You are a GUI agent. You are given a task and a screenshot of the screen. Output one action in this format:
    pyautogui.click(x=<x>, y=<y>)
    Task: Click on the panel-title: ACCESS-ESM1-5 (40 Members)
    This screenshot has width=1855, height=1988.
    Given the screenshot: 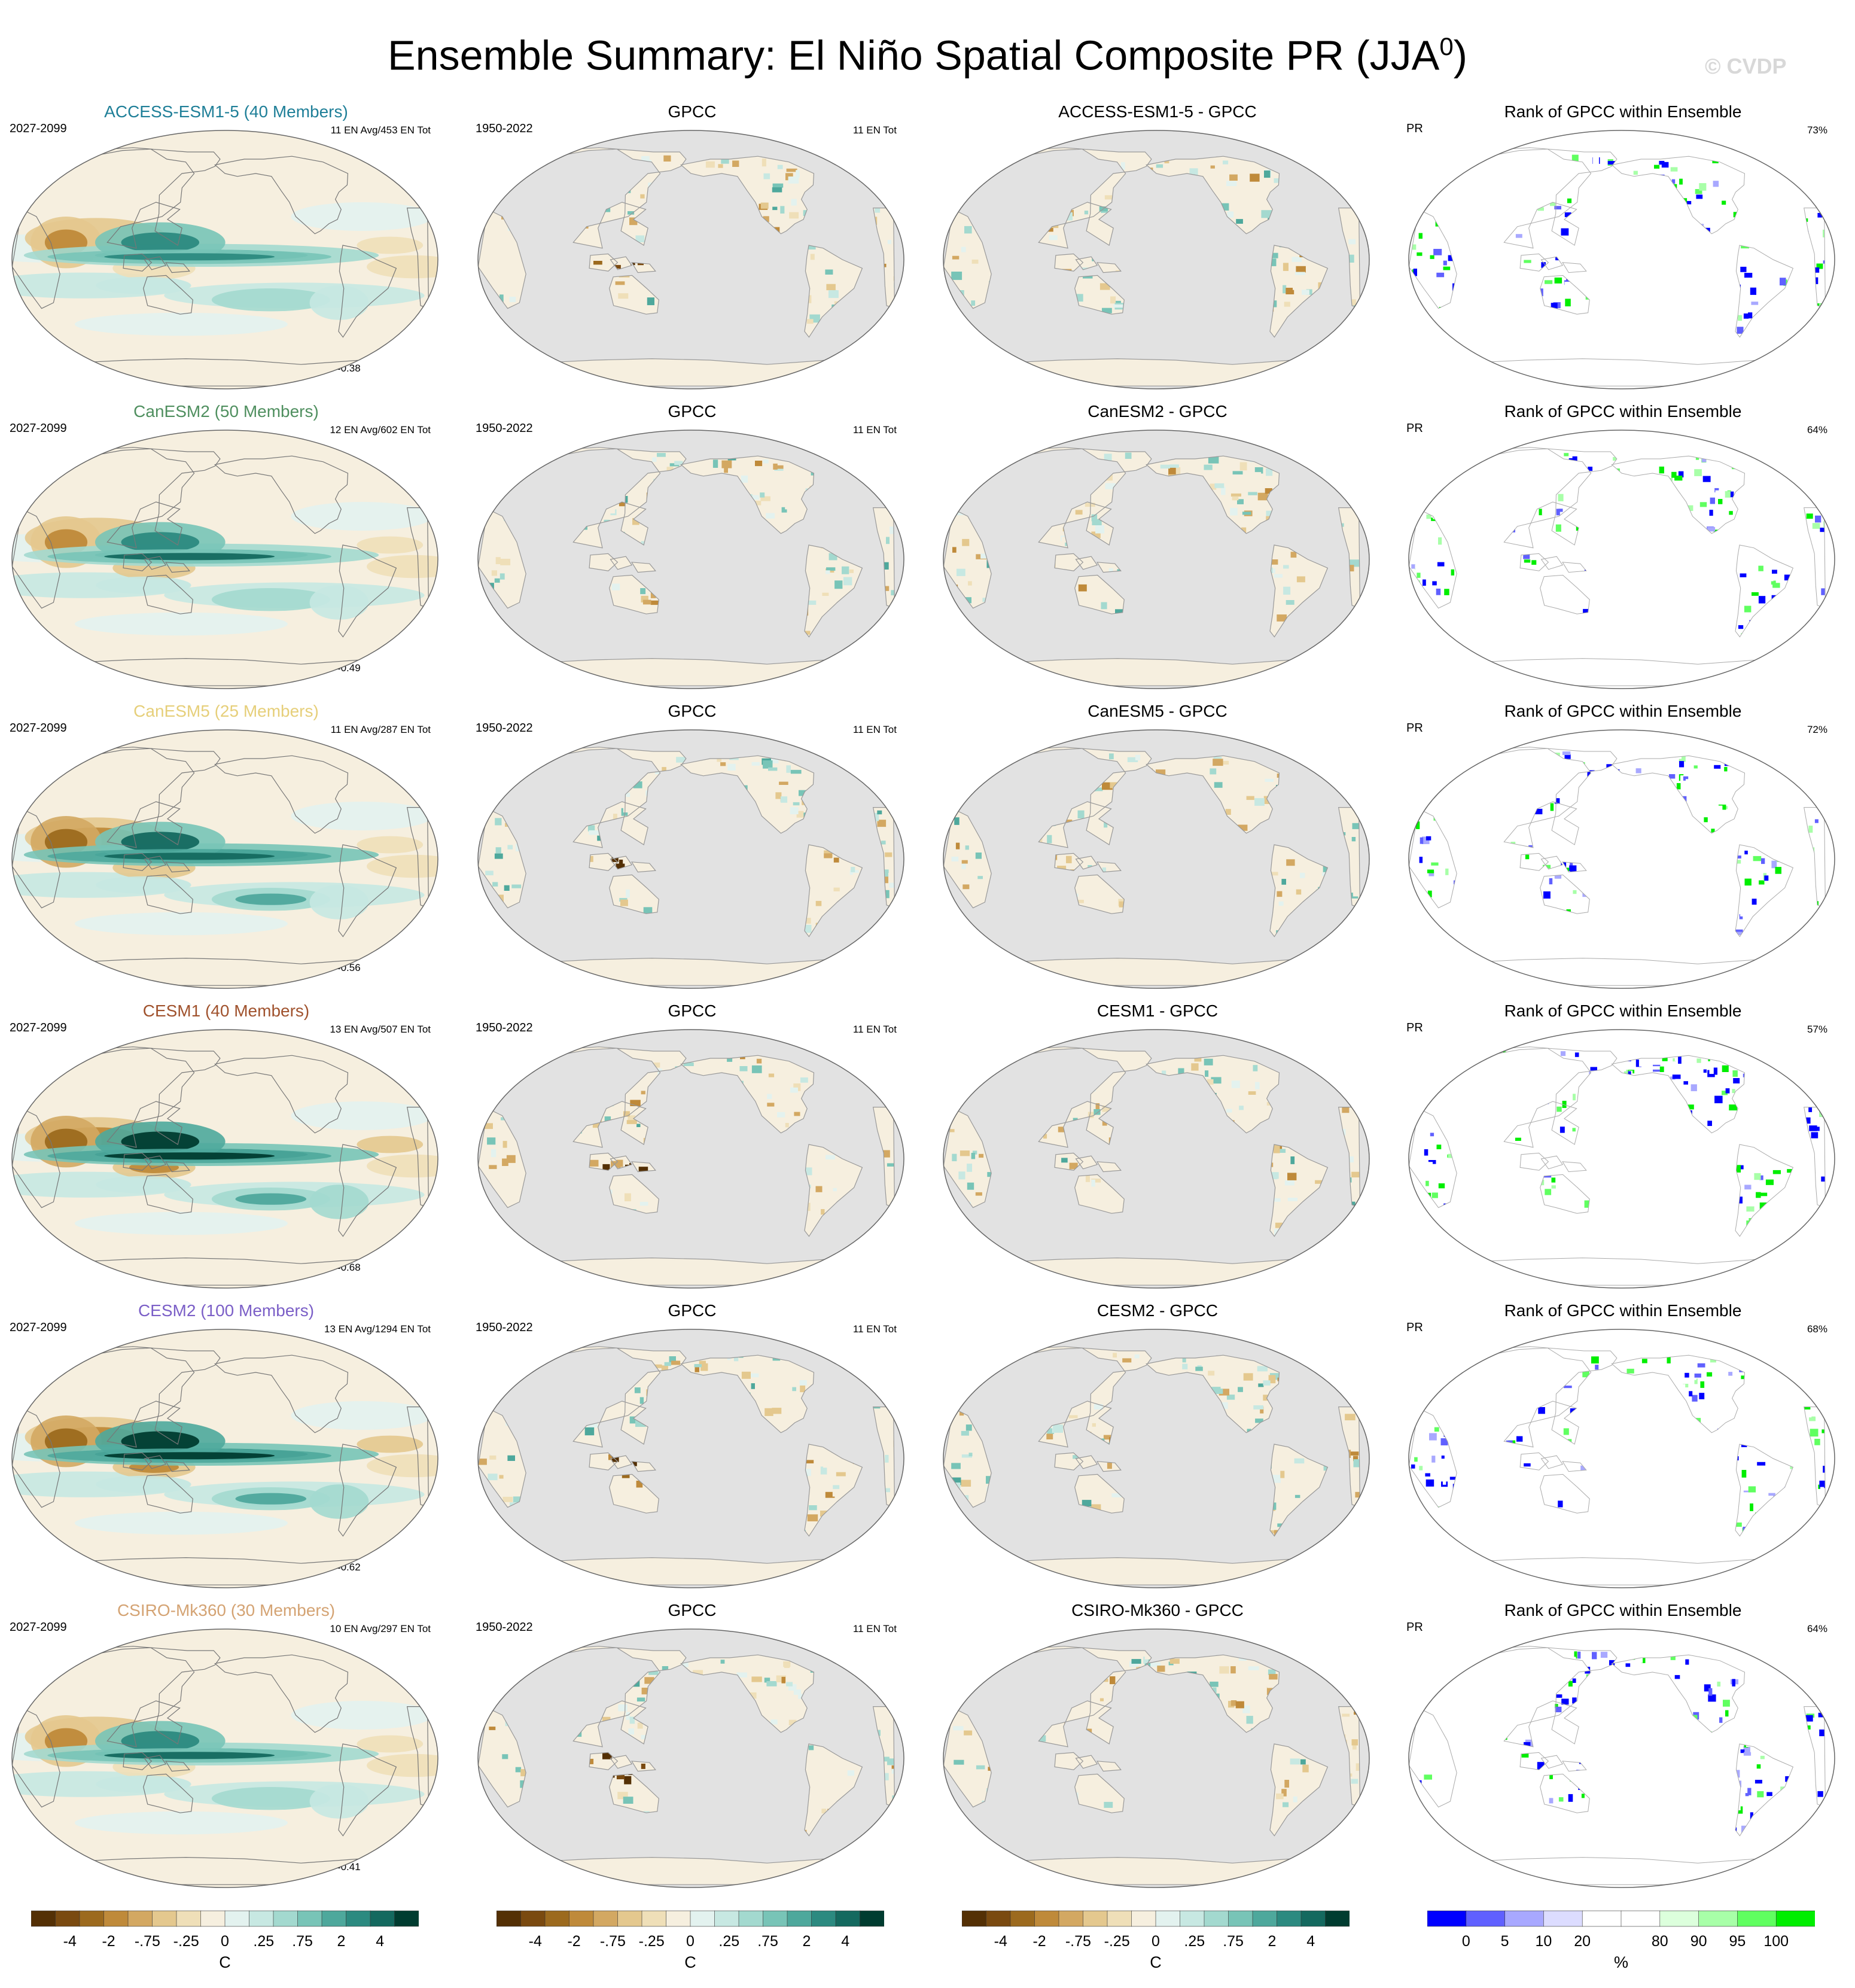 What is the action you would take?
    pyautogui.click(x=226, y=111)
    